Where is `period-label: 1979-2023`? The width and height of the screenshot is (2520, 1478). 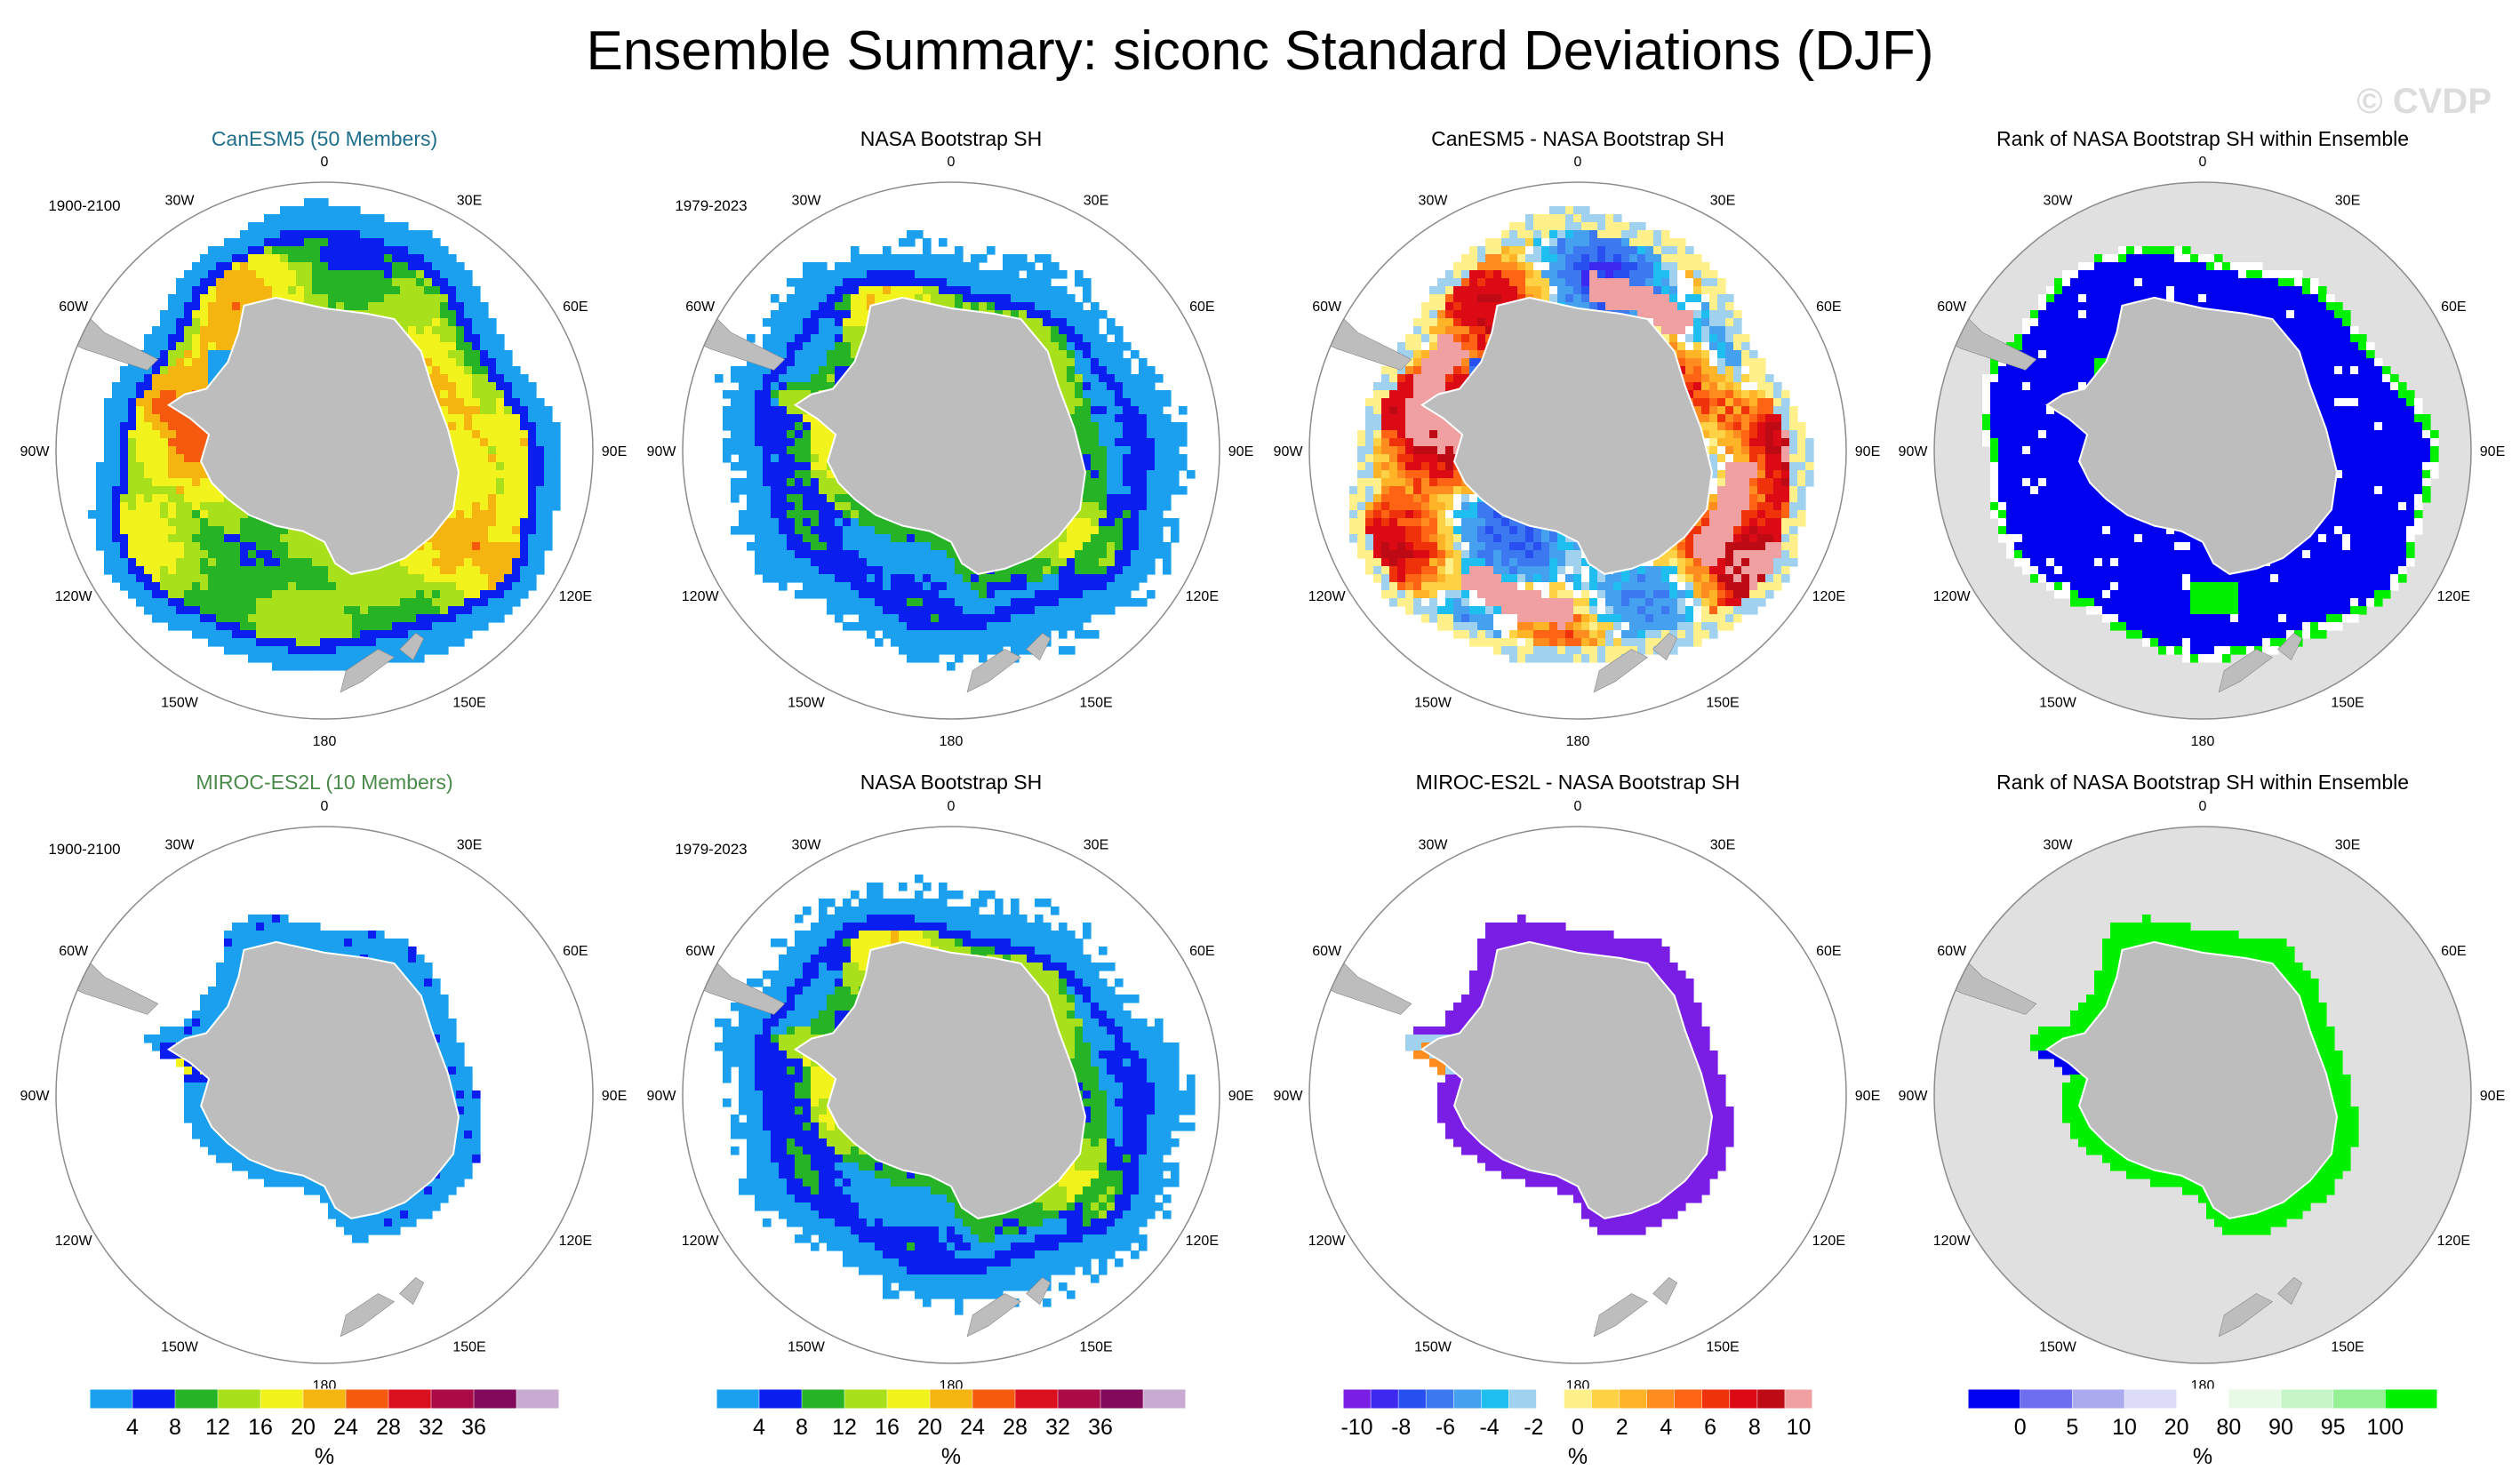 period-label: 1979-2023 is located at coordinates (711, 205).